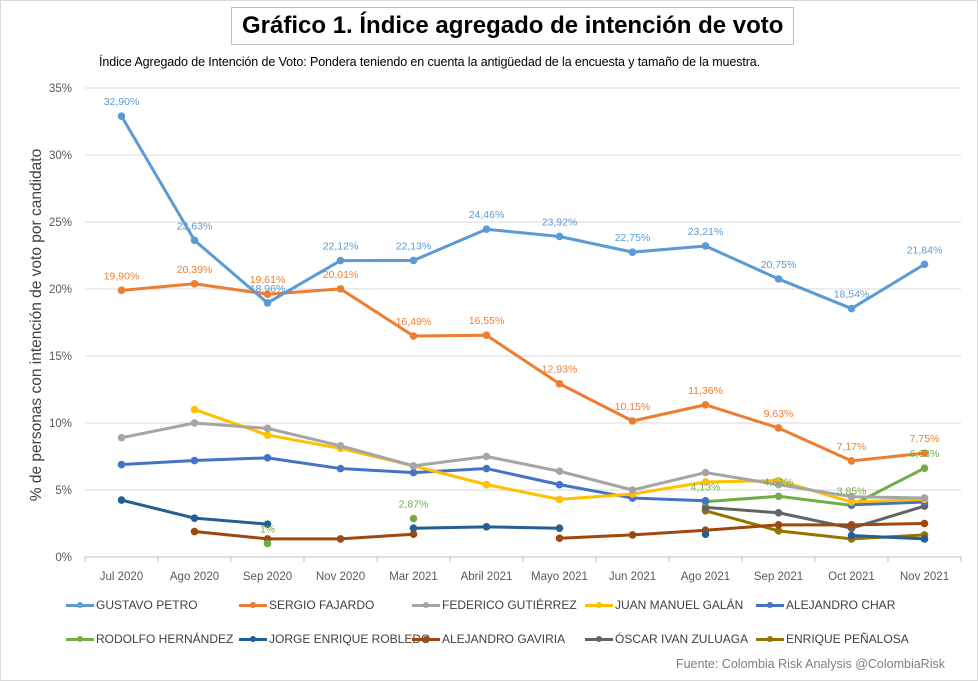 This screenshot has height=681, width=978. I want to click on legend-label: JORGE ENRIQUE ROBLEDO, so click(350, 639).